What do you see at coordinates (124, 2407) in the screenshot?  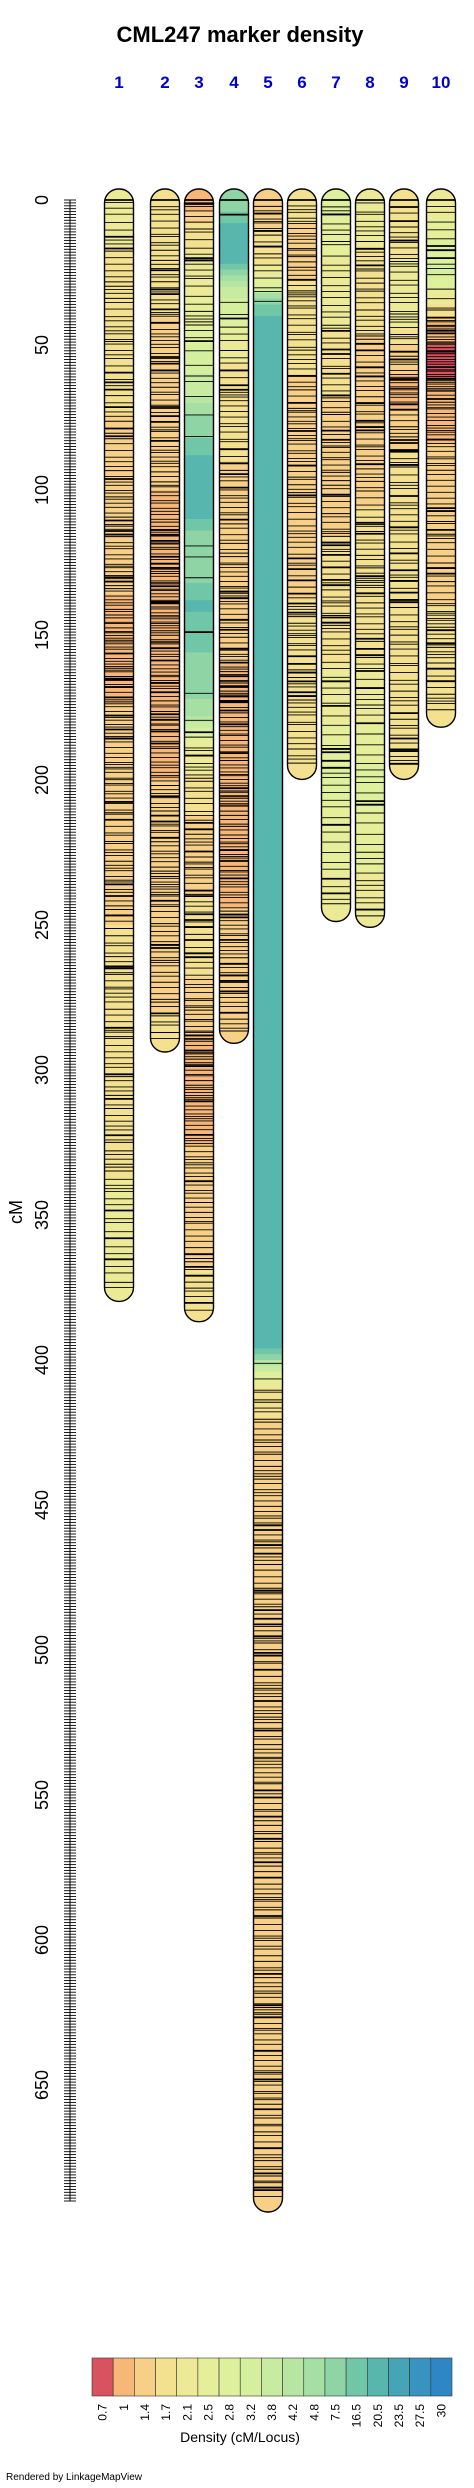 I see `legend-value-label: 1` at bounding box center [124, 2407].